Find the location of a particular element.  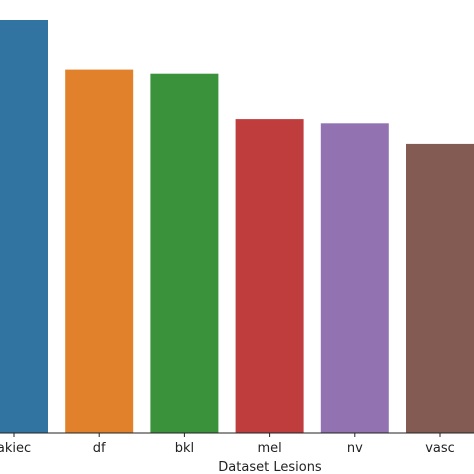

bar-vasc is located at coordinates (440, 288).